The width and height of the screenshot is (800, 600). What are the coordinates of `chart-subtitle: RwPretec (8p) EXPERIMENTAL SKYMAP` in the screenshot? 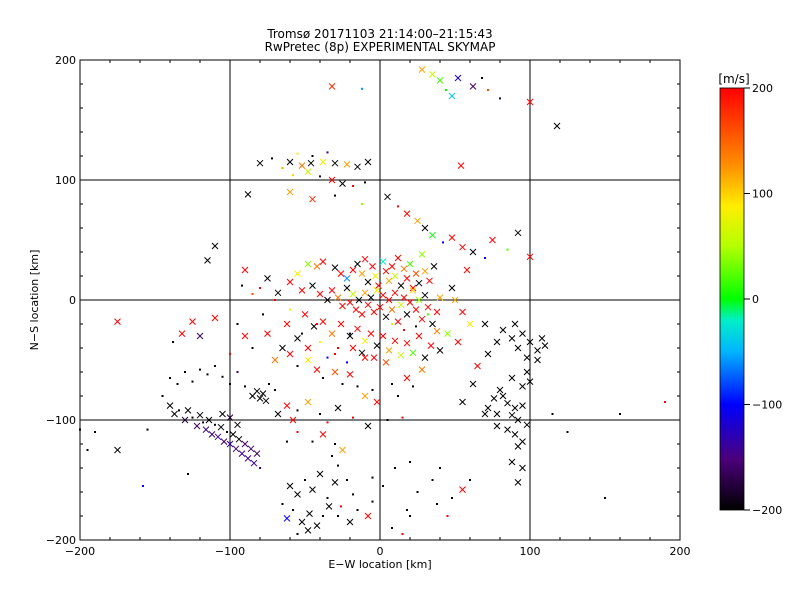 It's located at (380, 47).